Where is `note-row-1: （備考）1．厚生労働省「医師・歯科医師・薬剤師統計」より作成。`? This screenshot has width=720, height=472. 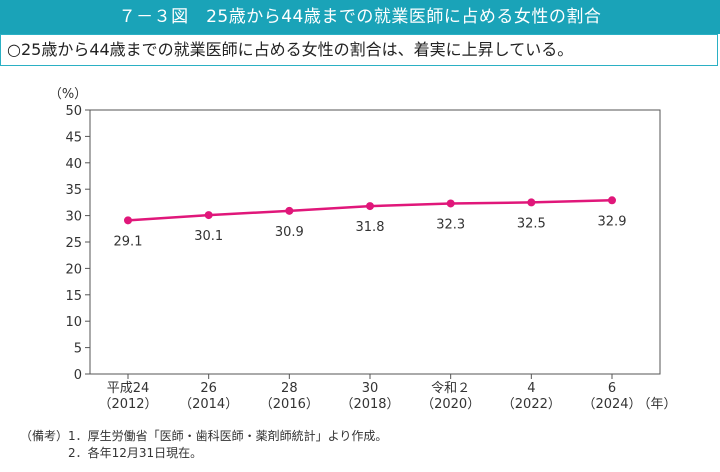 note-row-1: （備考）1．厚生労働省「医師・歯科医師・薬剤師統計」より作成。 is located at coordinates (203, 436).